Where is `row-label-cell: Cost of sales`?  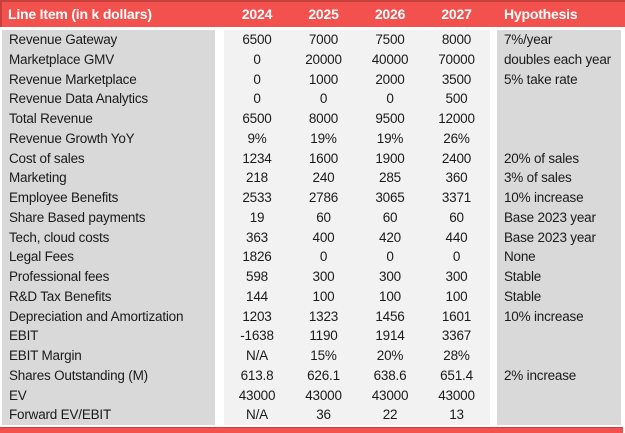
row-label-cell: Cost of sales is located at coordinates (108, 158).